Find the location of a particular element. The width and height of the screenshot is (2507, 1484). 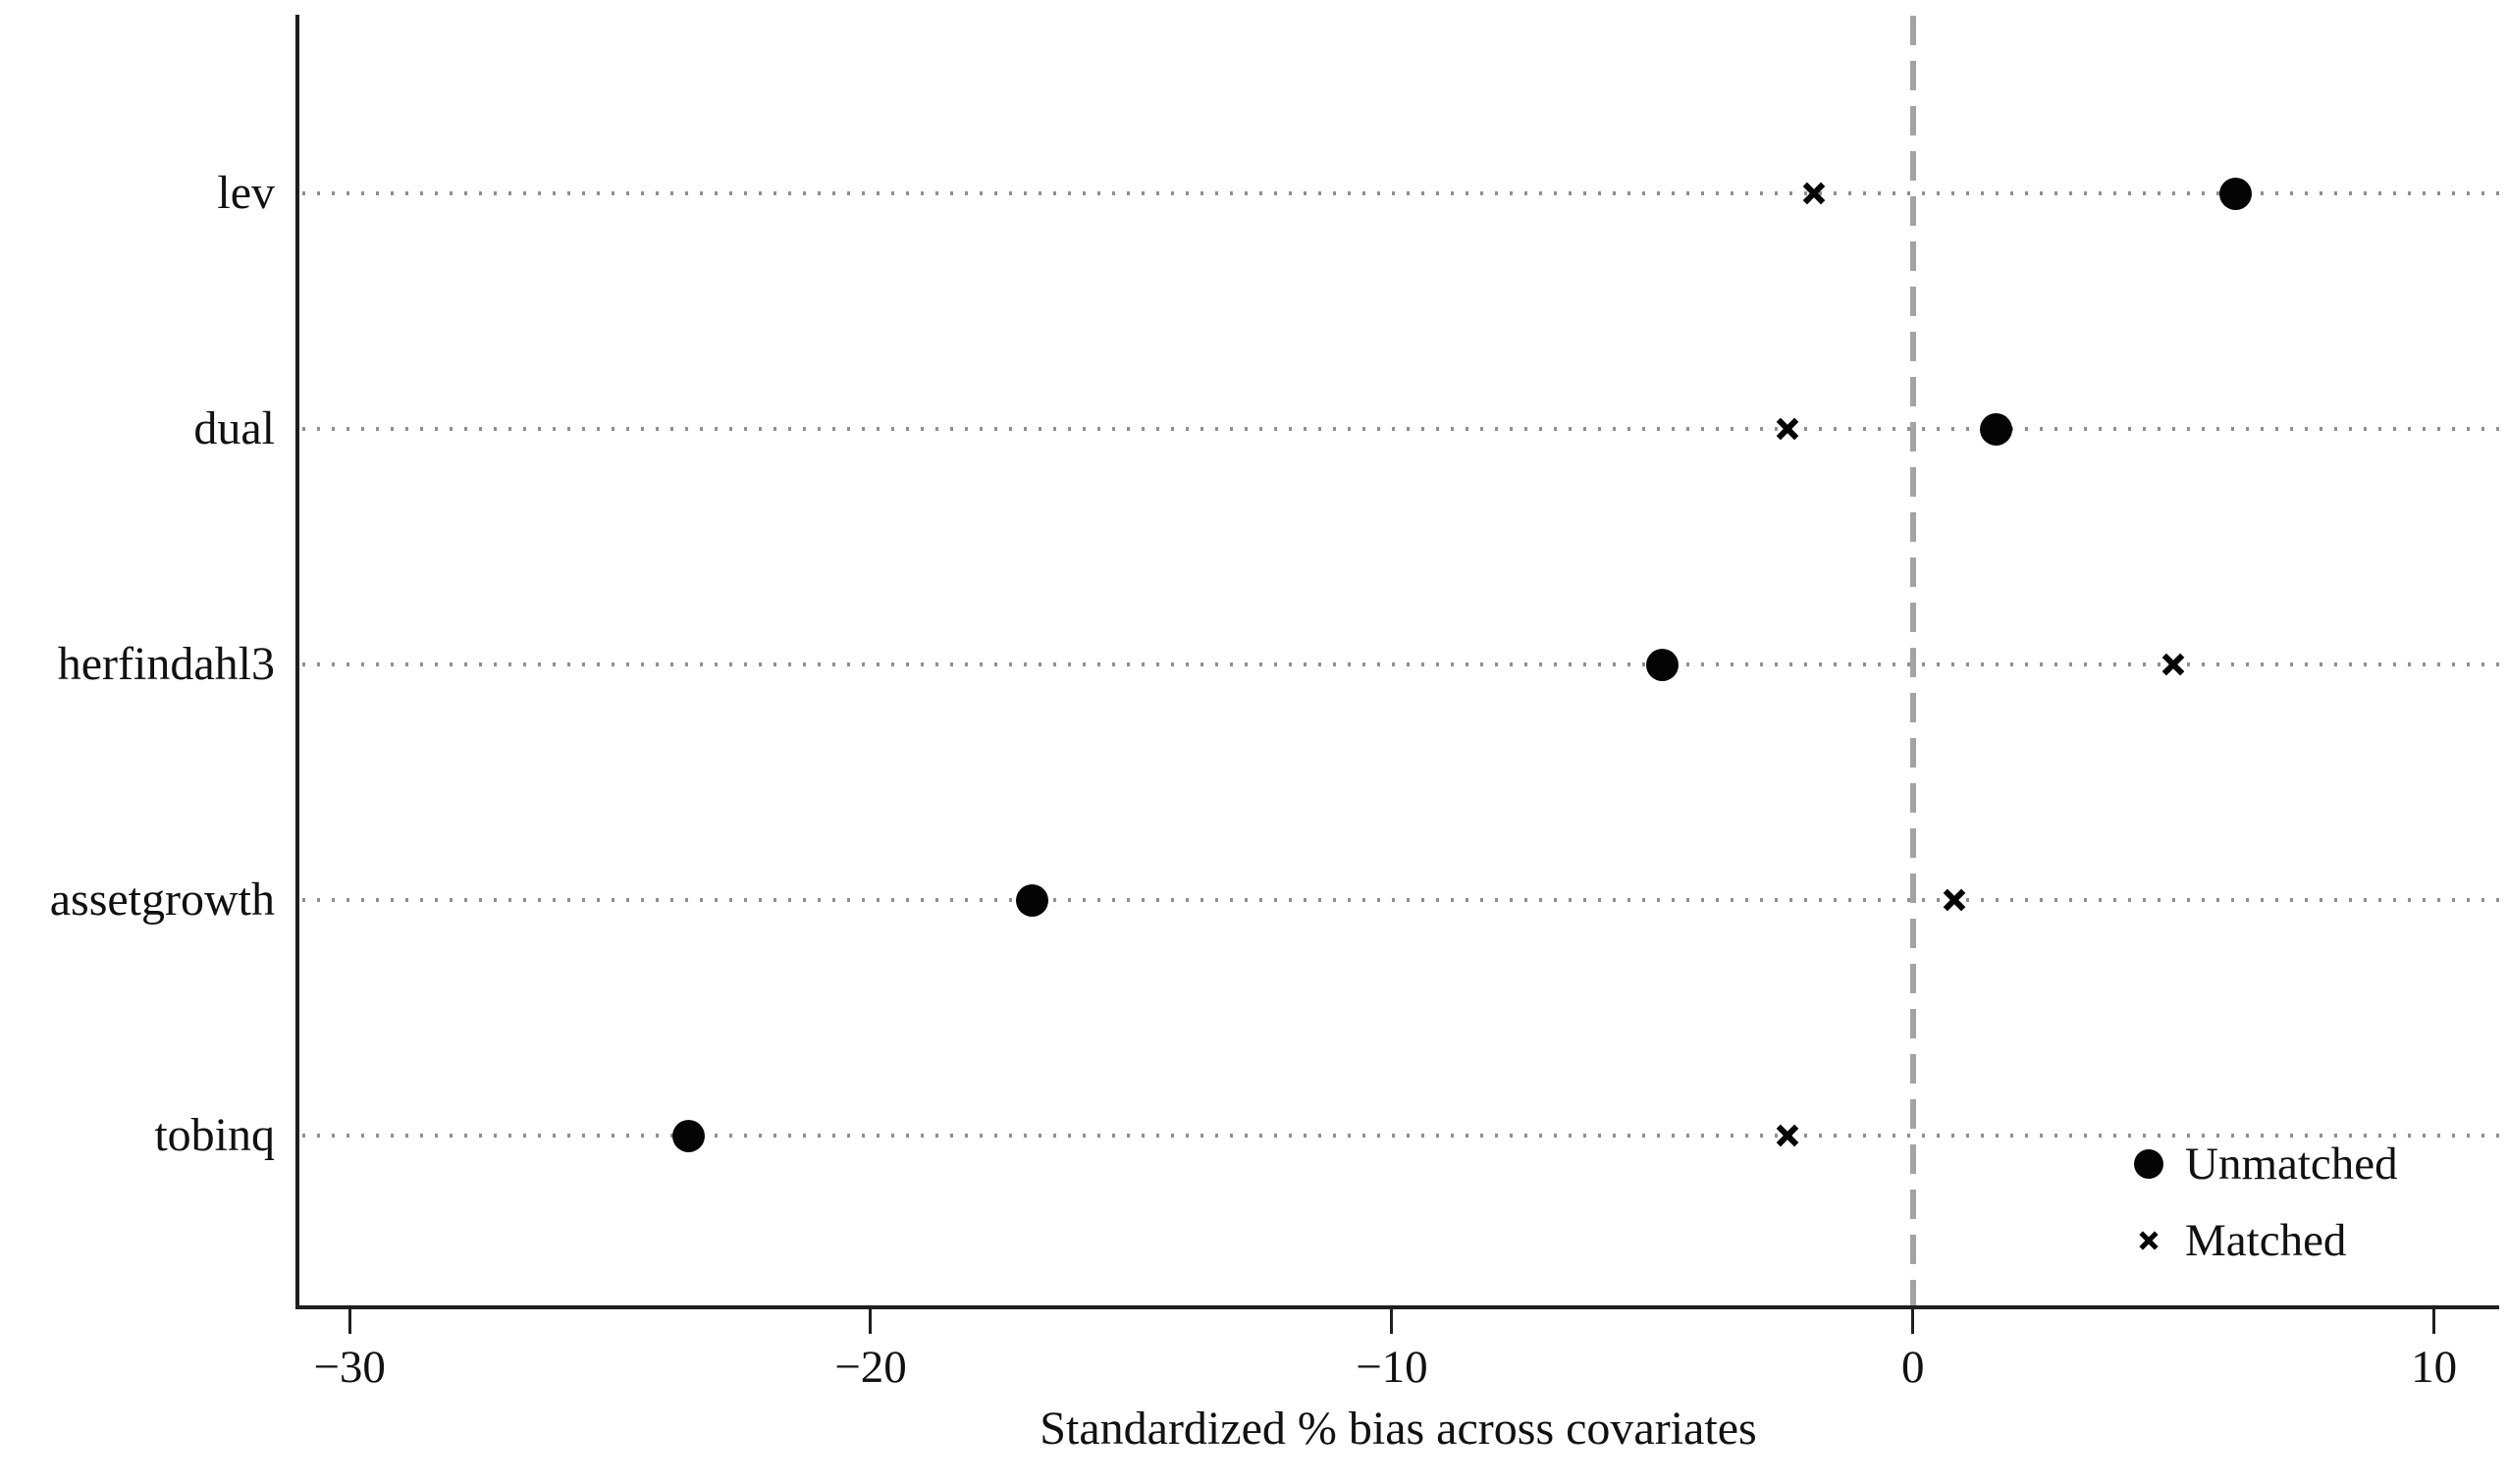

x-tick-label: 0 is located at coordinates (1913, 1368).